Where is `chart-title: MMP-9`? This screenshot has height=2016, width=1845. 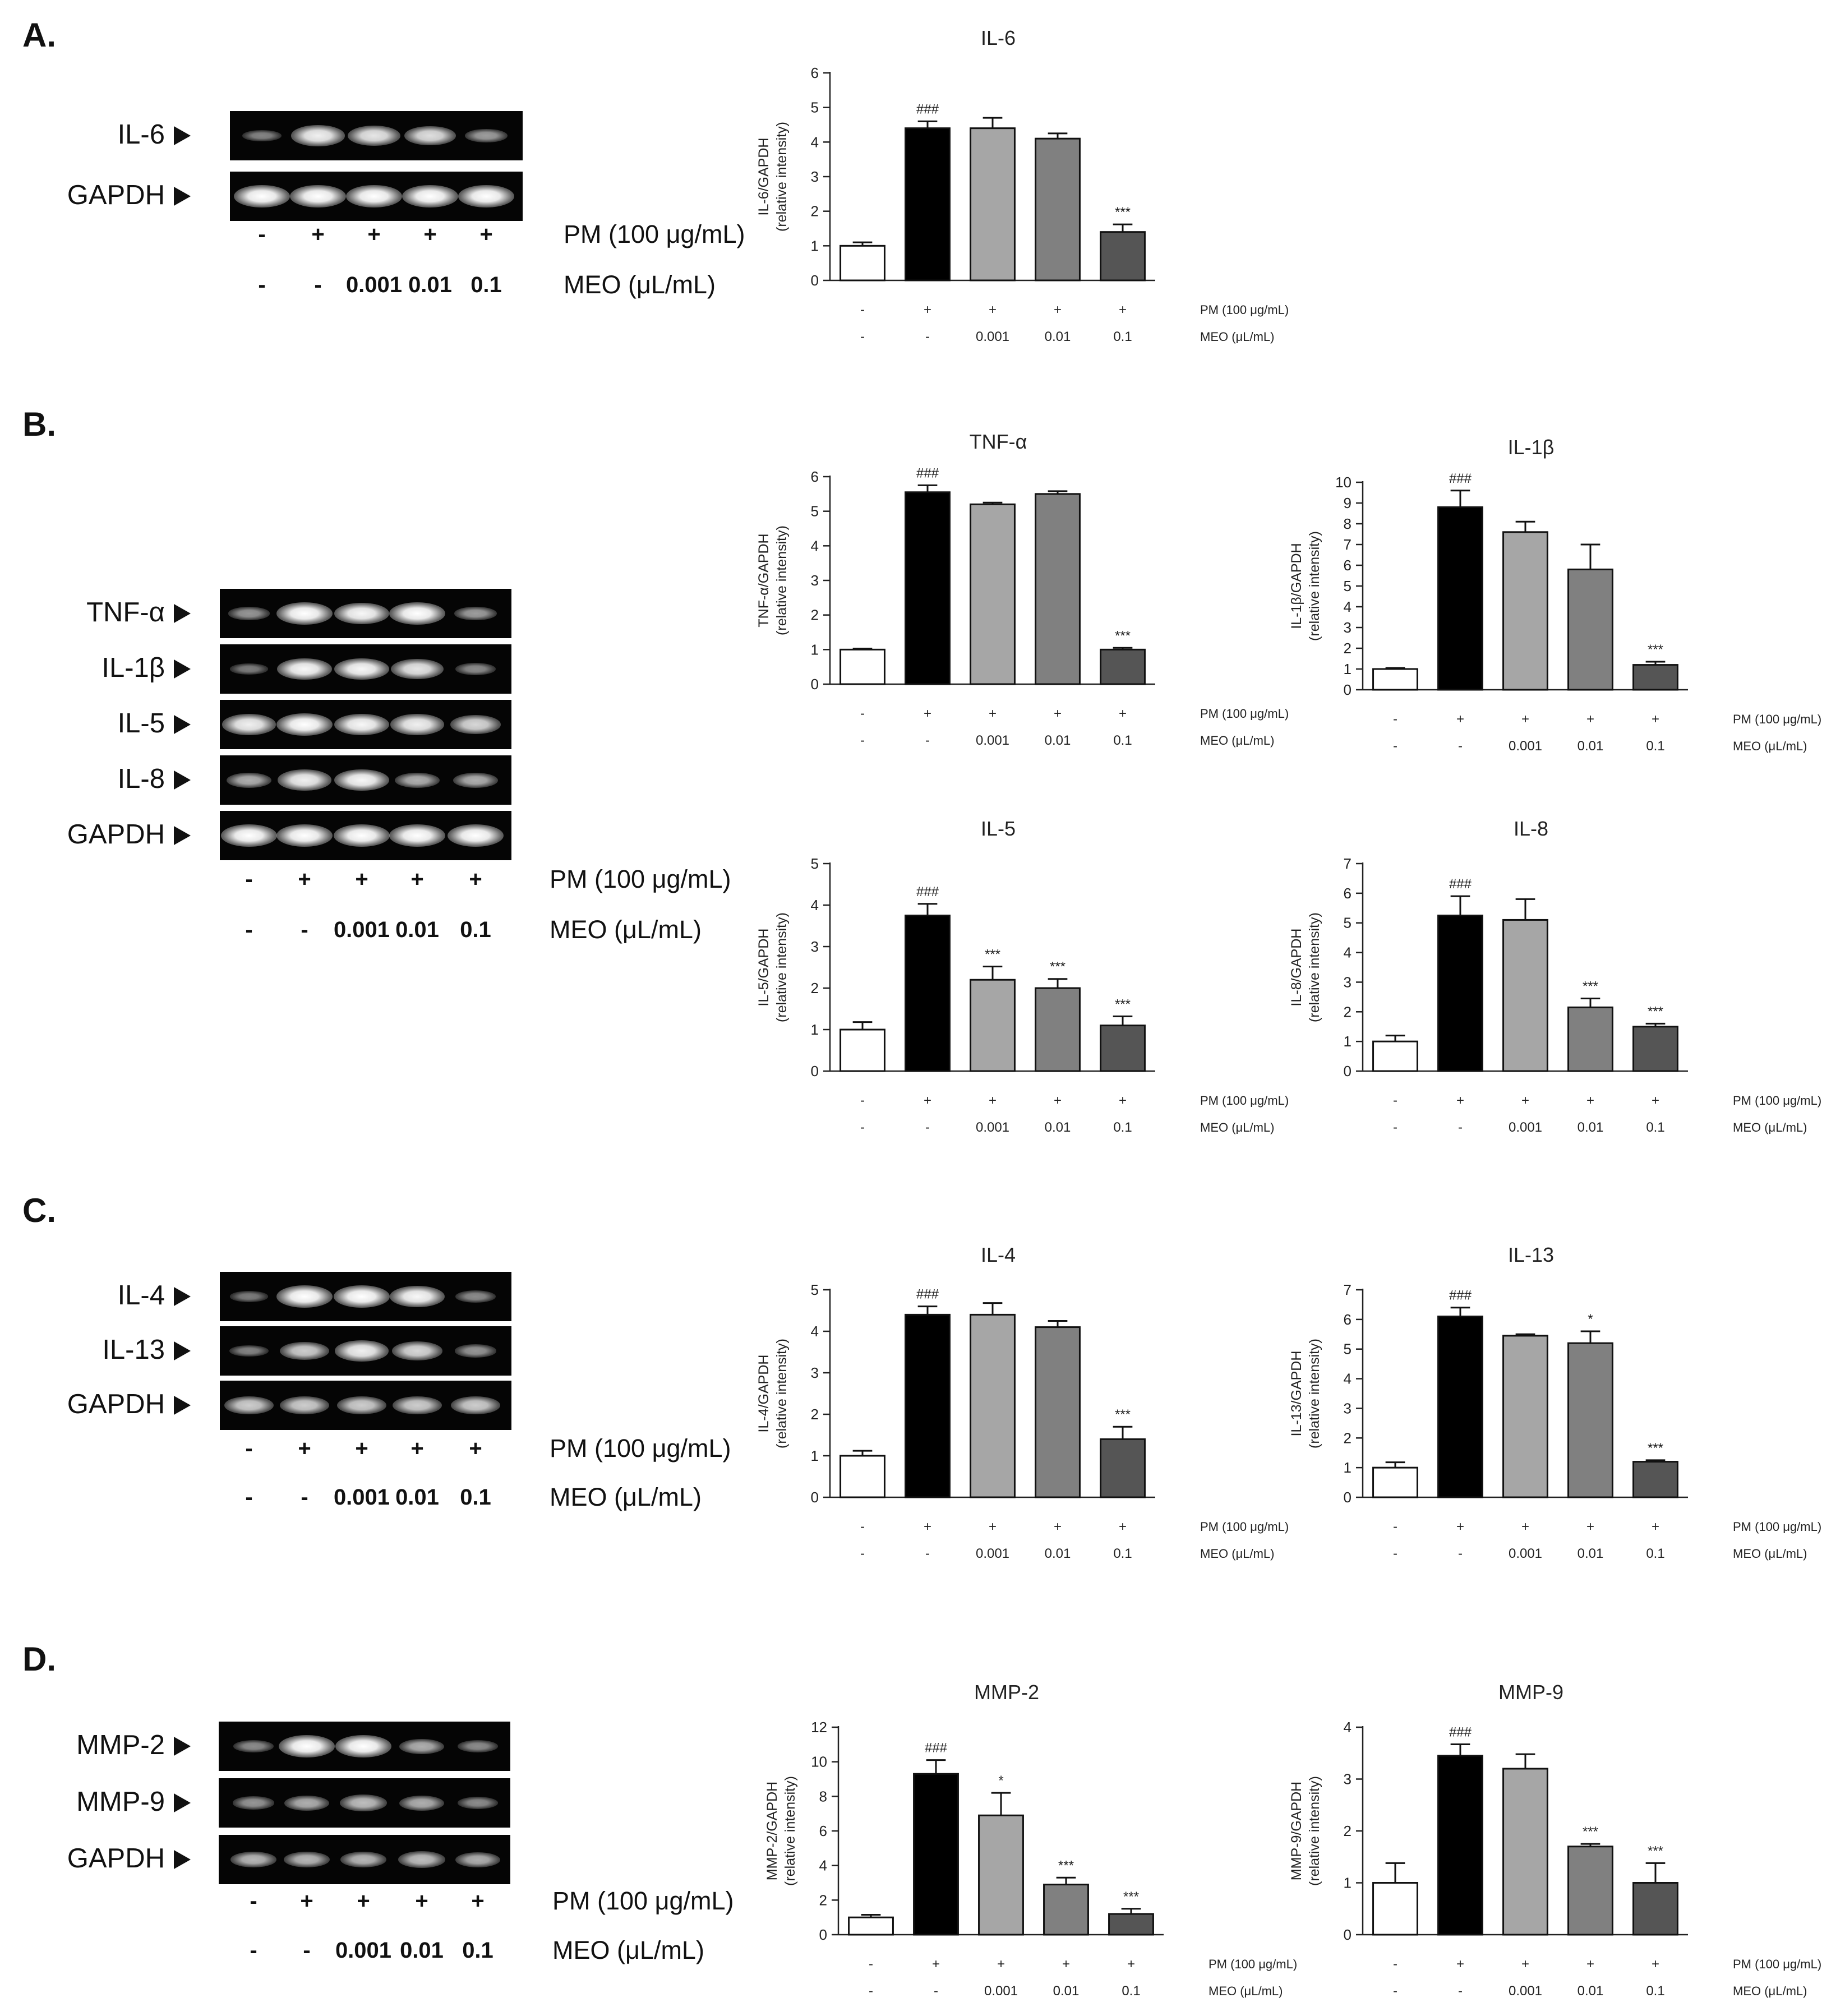
chart-title: MMP-9 is located at coordinates (1530, 1692).